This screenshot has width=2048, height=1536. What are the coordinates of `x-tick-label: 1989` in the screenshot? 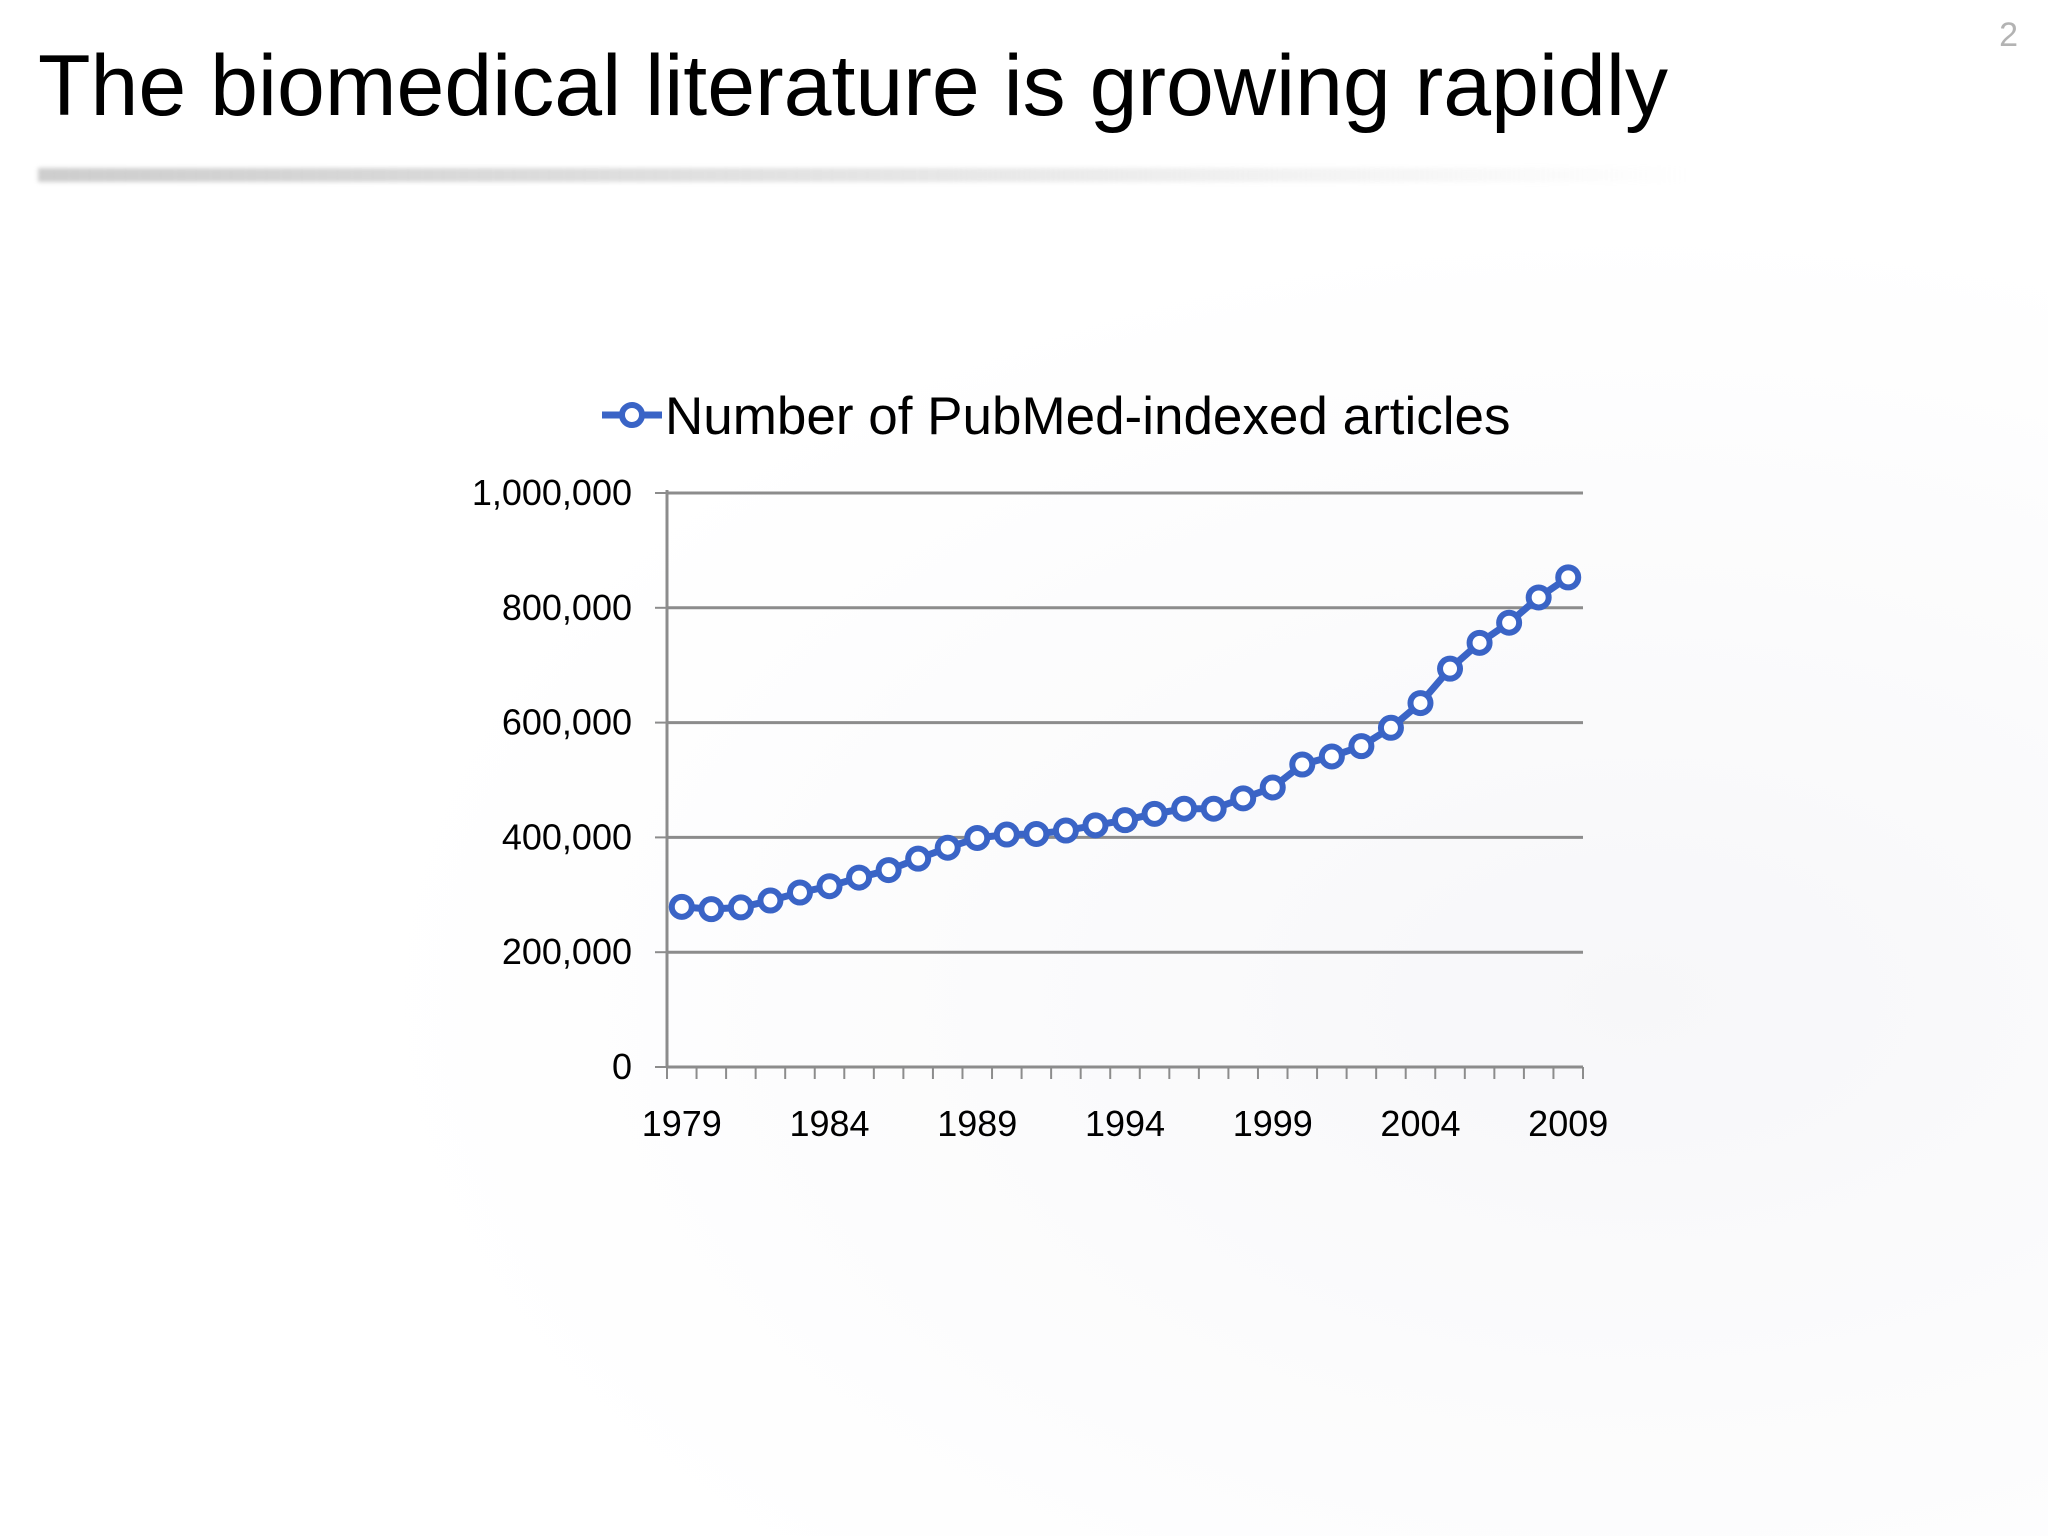 It's located at (977, 1123).